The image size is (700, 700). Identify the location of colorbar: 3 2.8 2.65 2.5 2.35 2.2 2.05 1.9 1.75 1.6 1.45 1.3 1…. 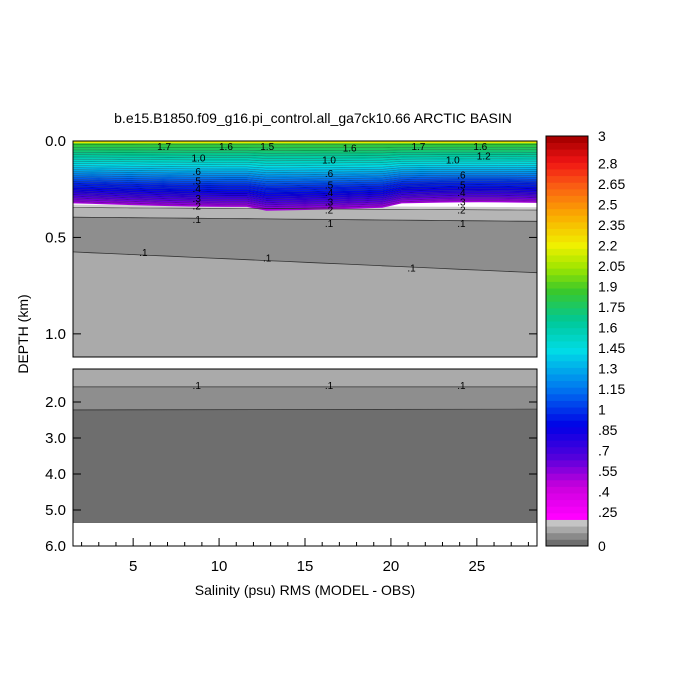
(585, 341).